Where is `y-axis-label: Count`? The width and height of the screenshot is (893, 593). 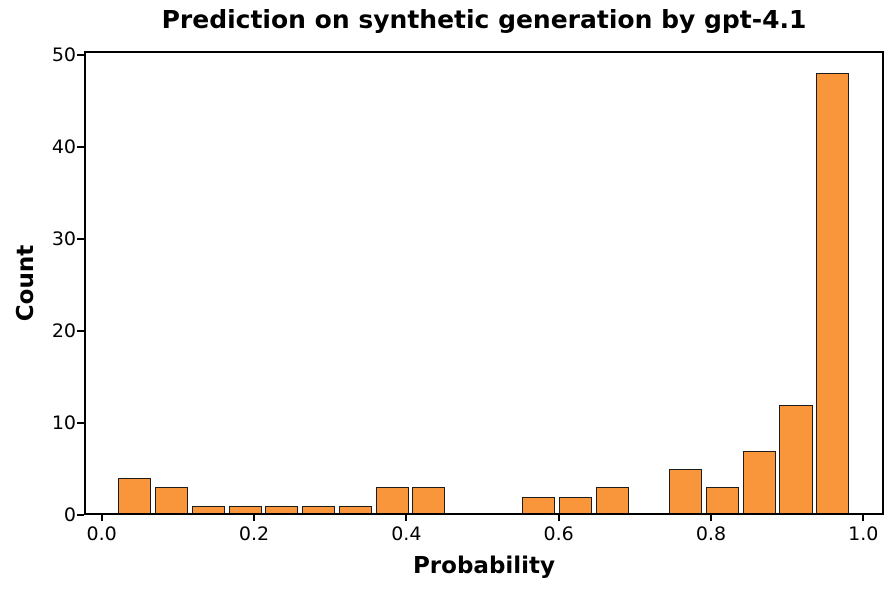 y-axis-label: Count is located at coordinates (26, 283).